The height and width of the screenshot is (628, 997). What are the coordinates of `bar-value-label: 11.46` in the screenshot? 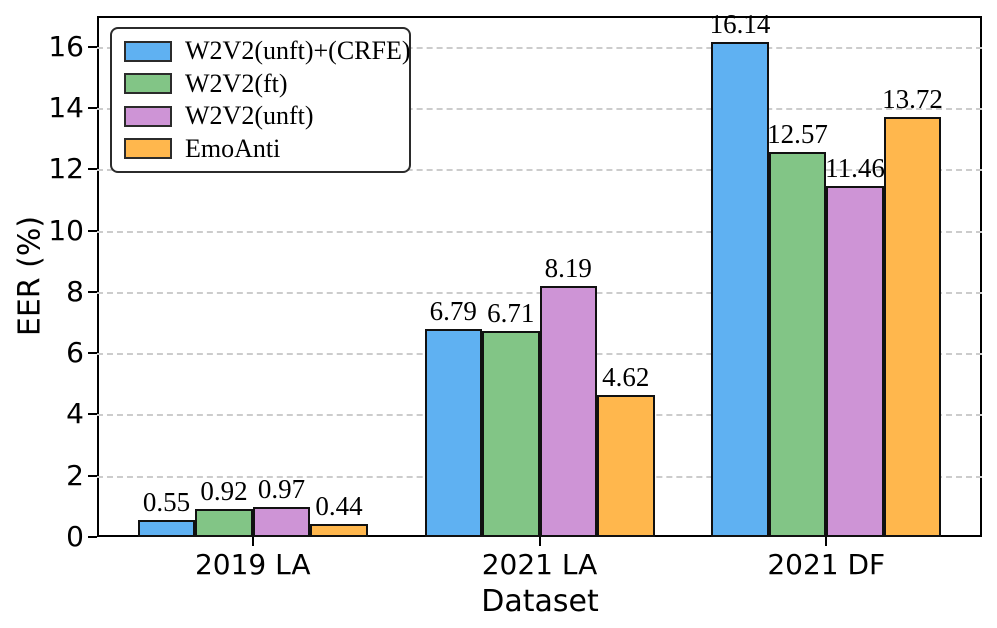 It's located at (855, 167).